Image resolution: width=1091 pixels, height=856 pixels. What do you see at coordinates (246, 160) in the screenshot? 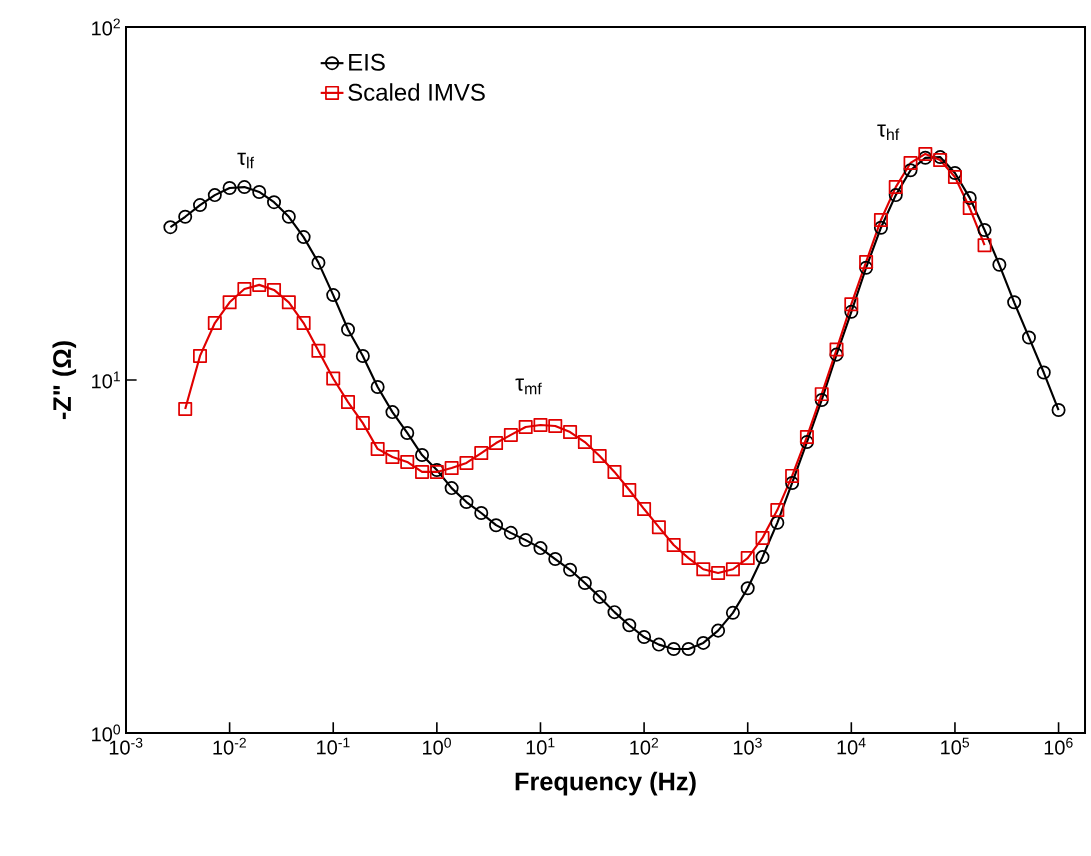
I see `annotation: τ$_{lf}$` at bounding box center [246, 160].